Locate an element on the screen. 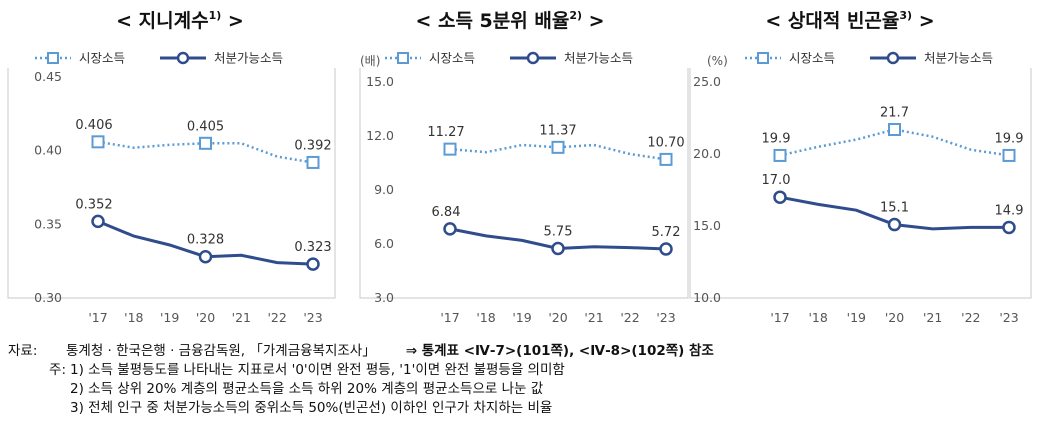 Image resolution: width=1039 pixels, height=443 pixels. y-tick-label: 9.0 is located at coordinates (384, 189).